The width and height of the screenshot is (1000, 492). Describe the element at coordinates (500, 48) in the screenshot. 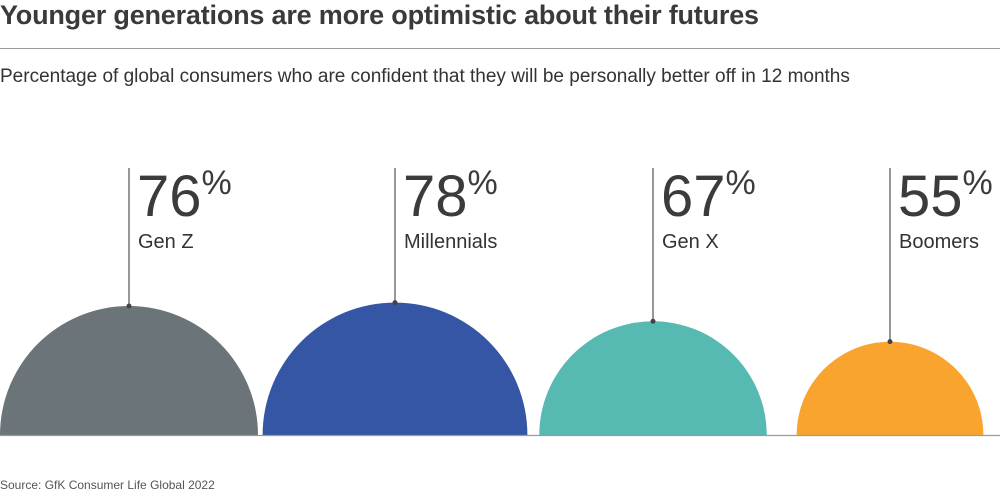

I see `title-divider` at that location.